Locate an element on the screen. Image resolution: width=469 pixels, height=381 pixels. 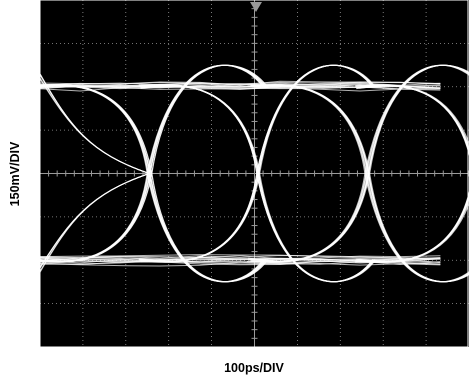
trigger-marker-icon is located at coordinates (256, 7).